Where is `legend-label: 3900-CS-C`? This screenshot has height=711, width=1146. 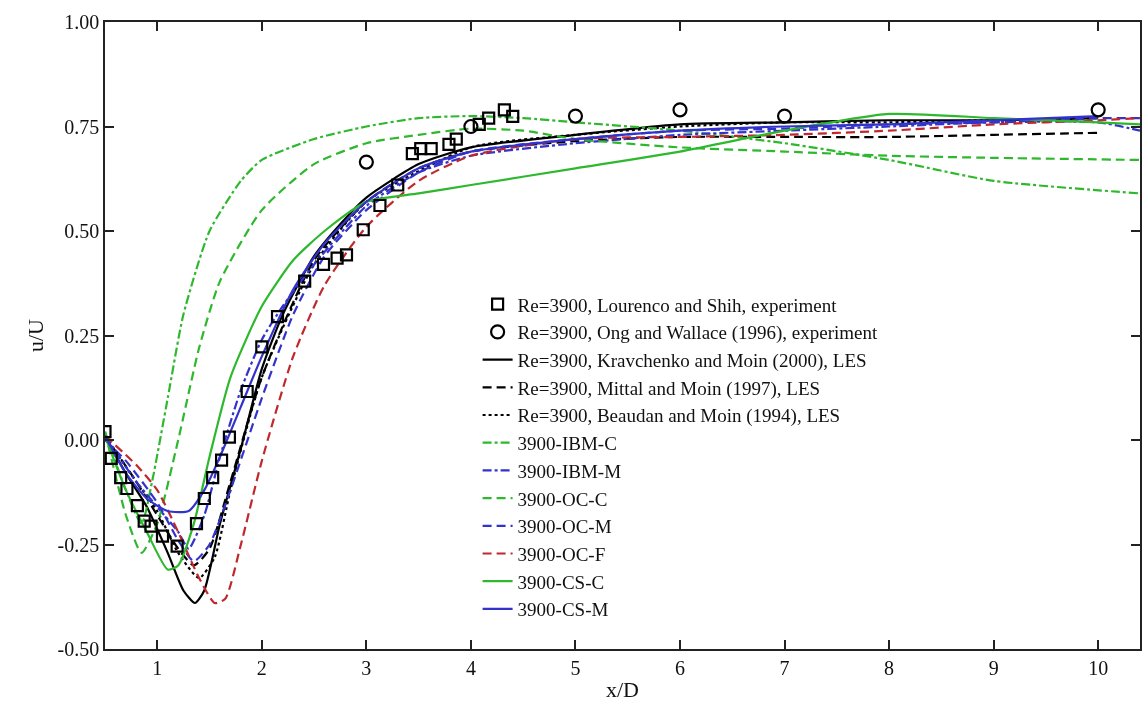
legend-label: 3900-CS-C is located at coordinates (561, 582).